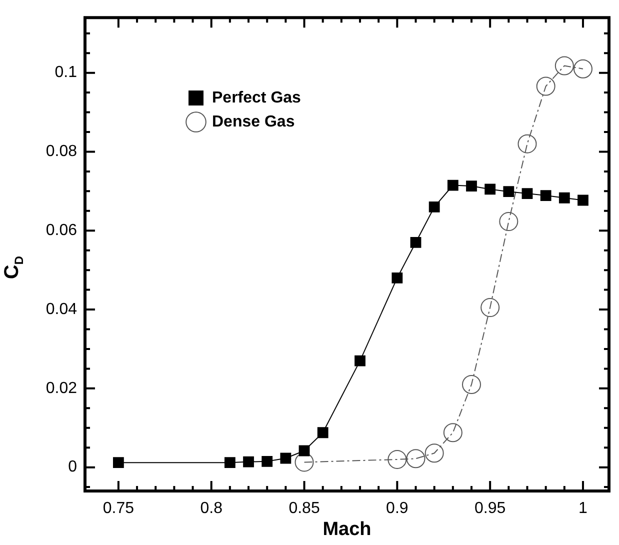 The image size is (619, 545). Describe the element at coordinates (62, 231) in the screenshot. I see `y-tick-label: 0.06` at that location.